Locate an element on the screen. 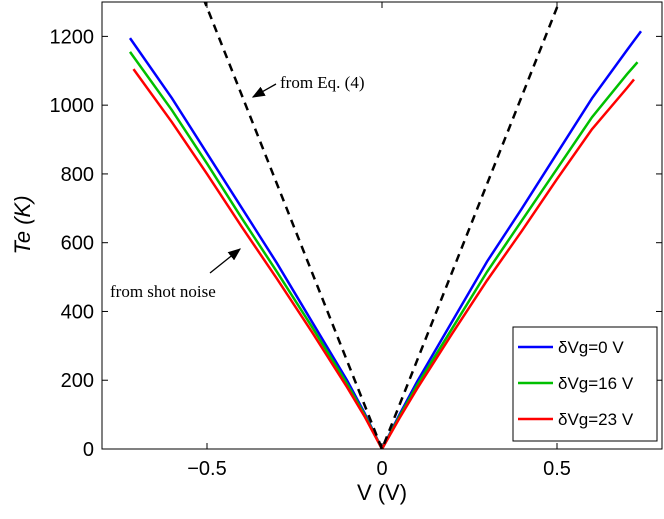 The width and height of the screenshot is (664, 519). annotation: from Eq. (4) is located at coordinates (322, 82).